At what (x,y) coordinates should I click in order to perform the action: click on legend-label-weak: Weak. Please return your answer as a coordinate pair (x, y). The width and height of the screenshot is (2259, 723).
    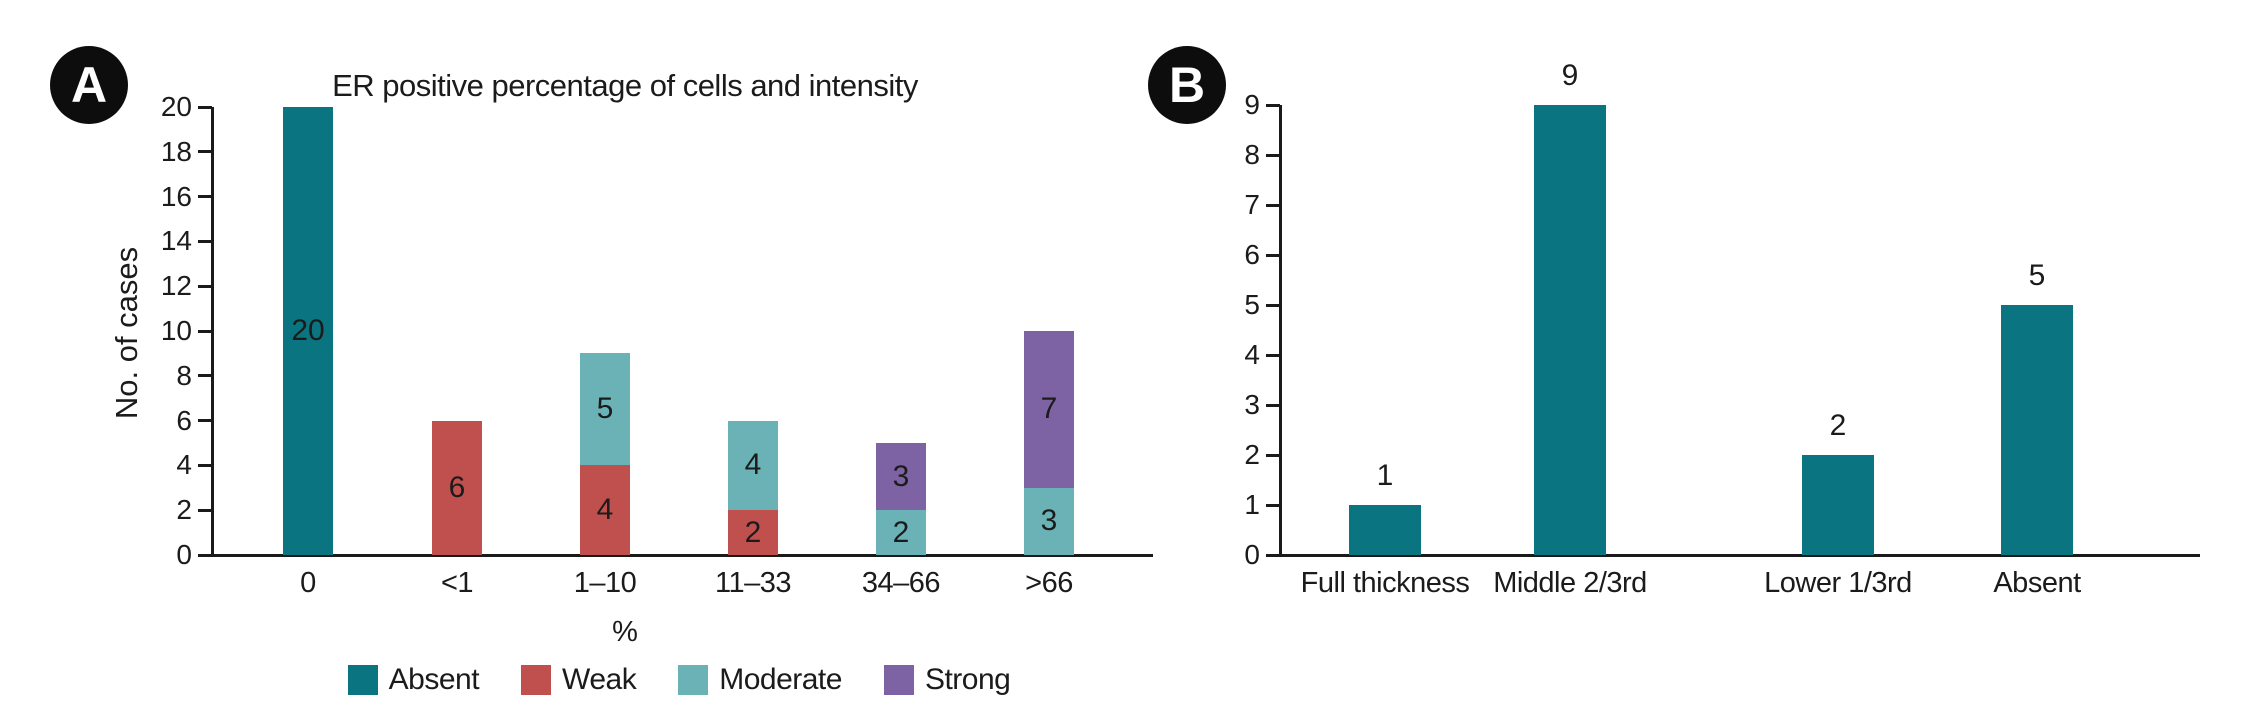
    Looking at the image, I should click on (599, 679).